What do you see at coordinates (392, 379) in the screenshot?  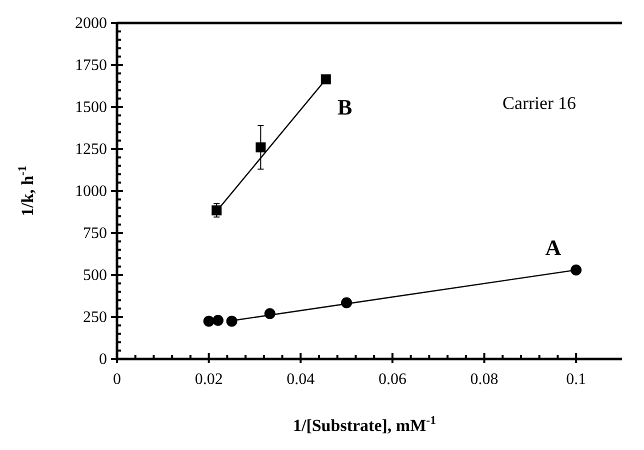 I see `x-tick-label: 0.06` at bounding box center [392, 379].